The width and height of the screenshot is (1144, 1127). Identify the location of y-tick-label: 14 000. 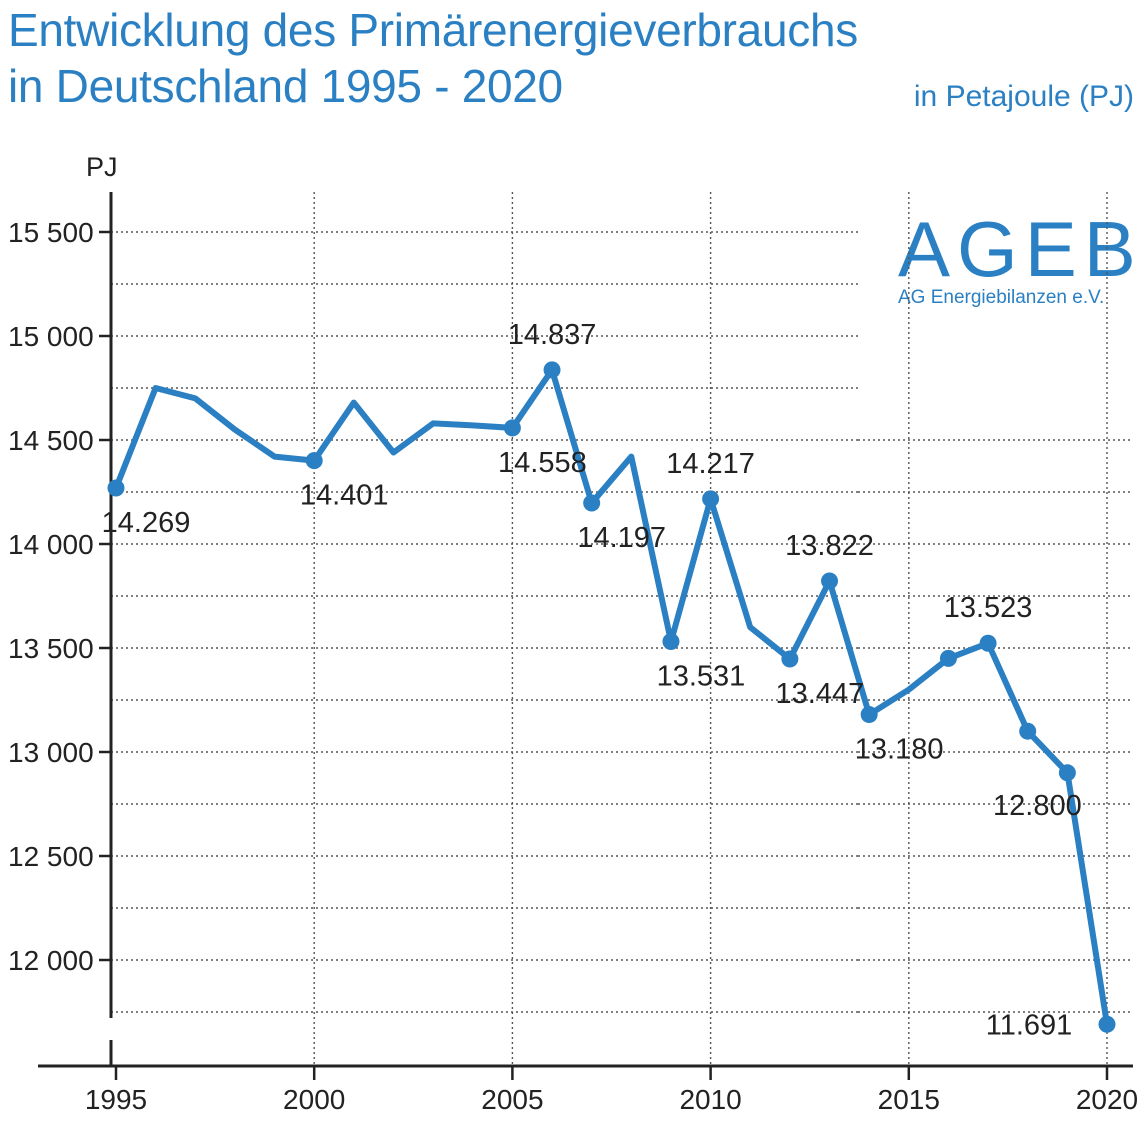
(51, 544).